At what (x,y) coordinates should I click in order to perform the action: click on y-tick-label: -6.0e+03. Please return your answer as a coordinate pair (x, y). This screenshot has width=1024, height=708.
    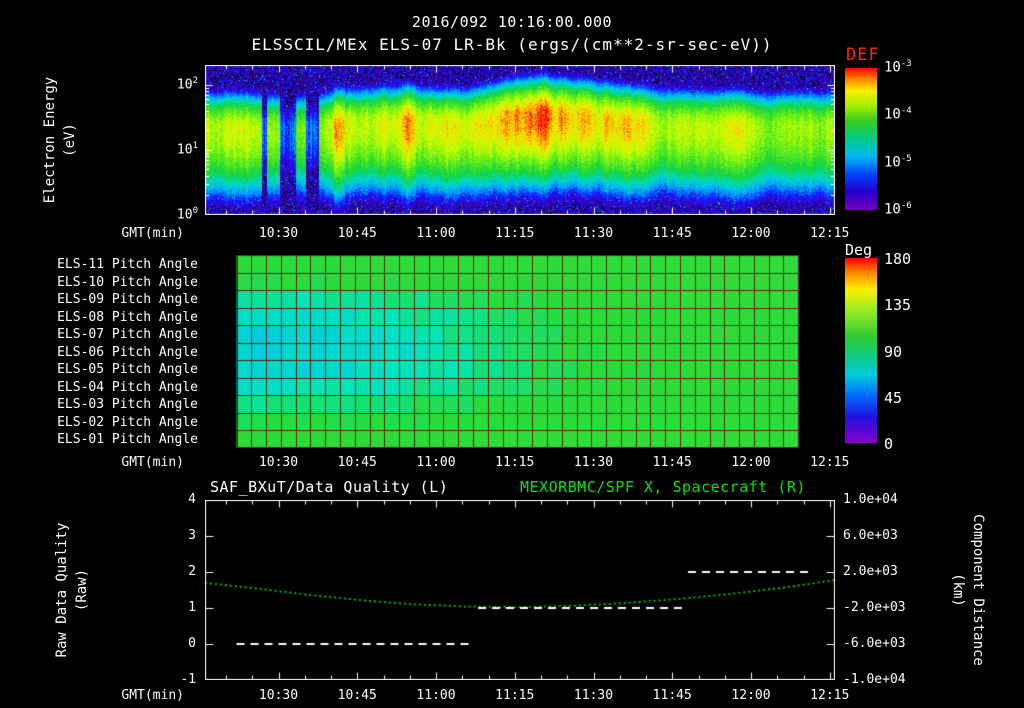
    Looking at the image, I should click on (874, 643).